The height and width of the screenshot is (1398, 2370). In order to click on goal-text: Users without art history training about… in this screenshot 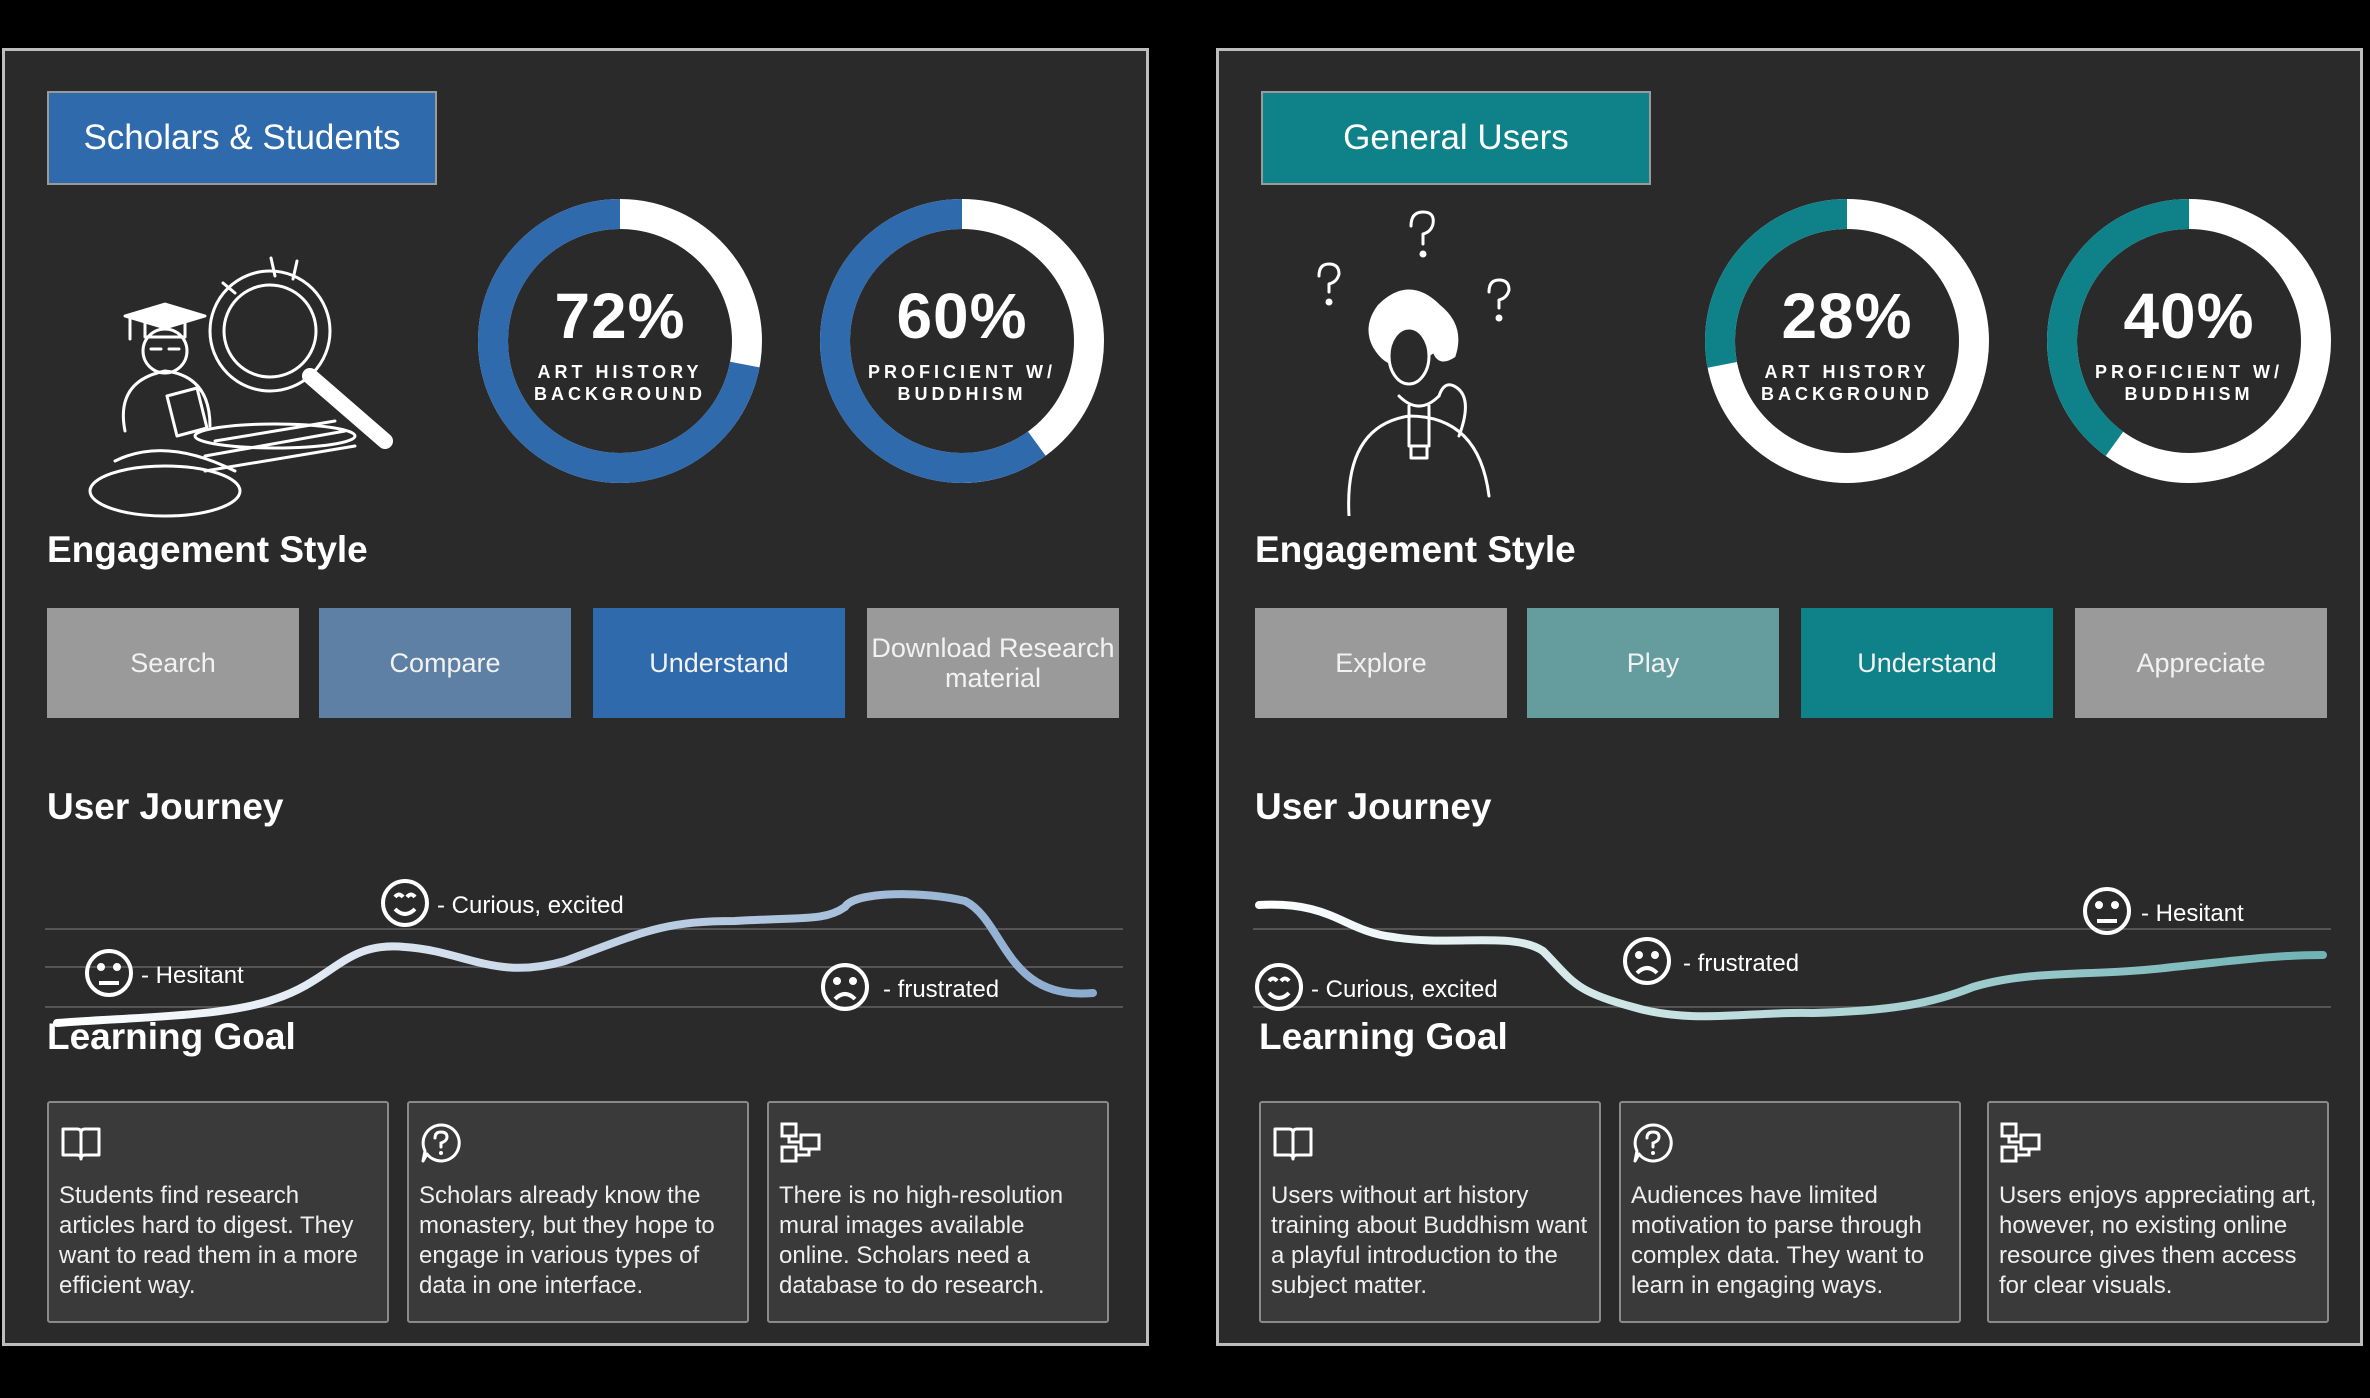, I will do `click(1429, 1240)`.